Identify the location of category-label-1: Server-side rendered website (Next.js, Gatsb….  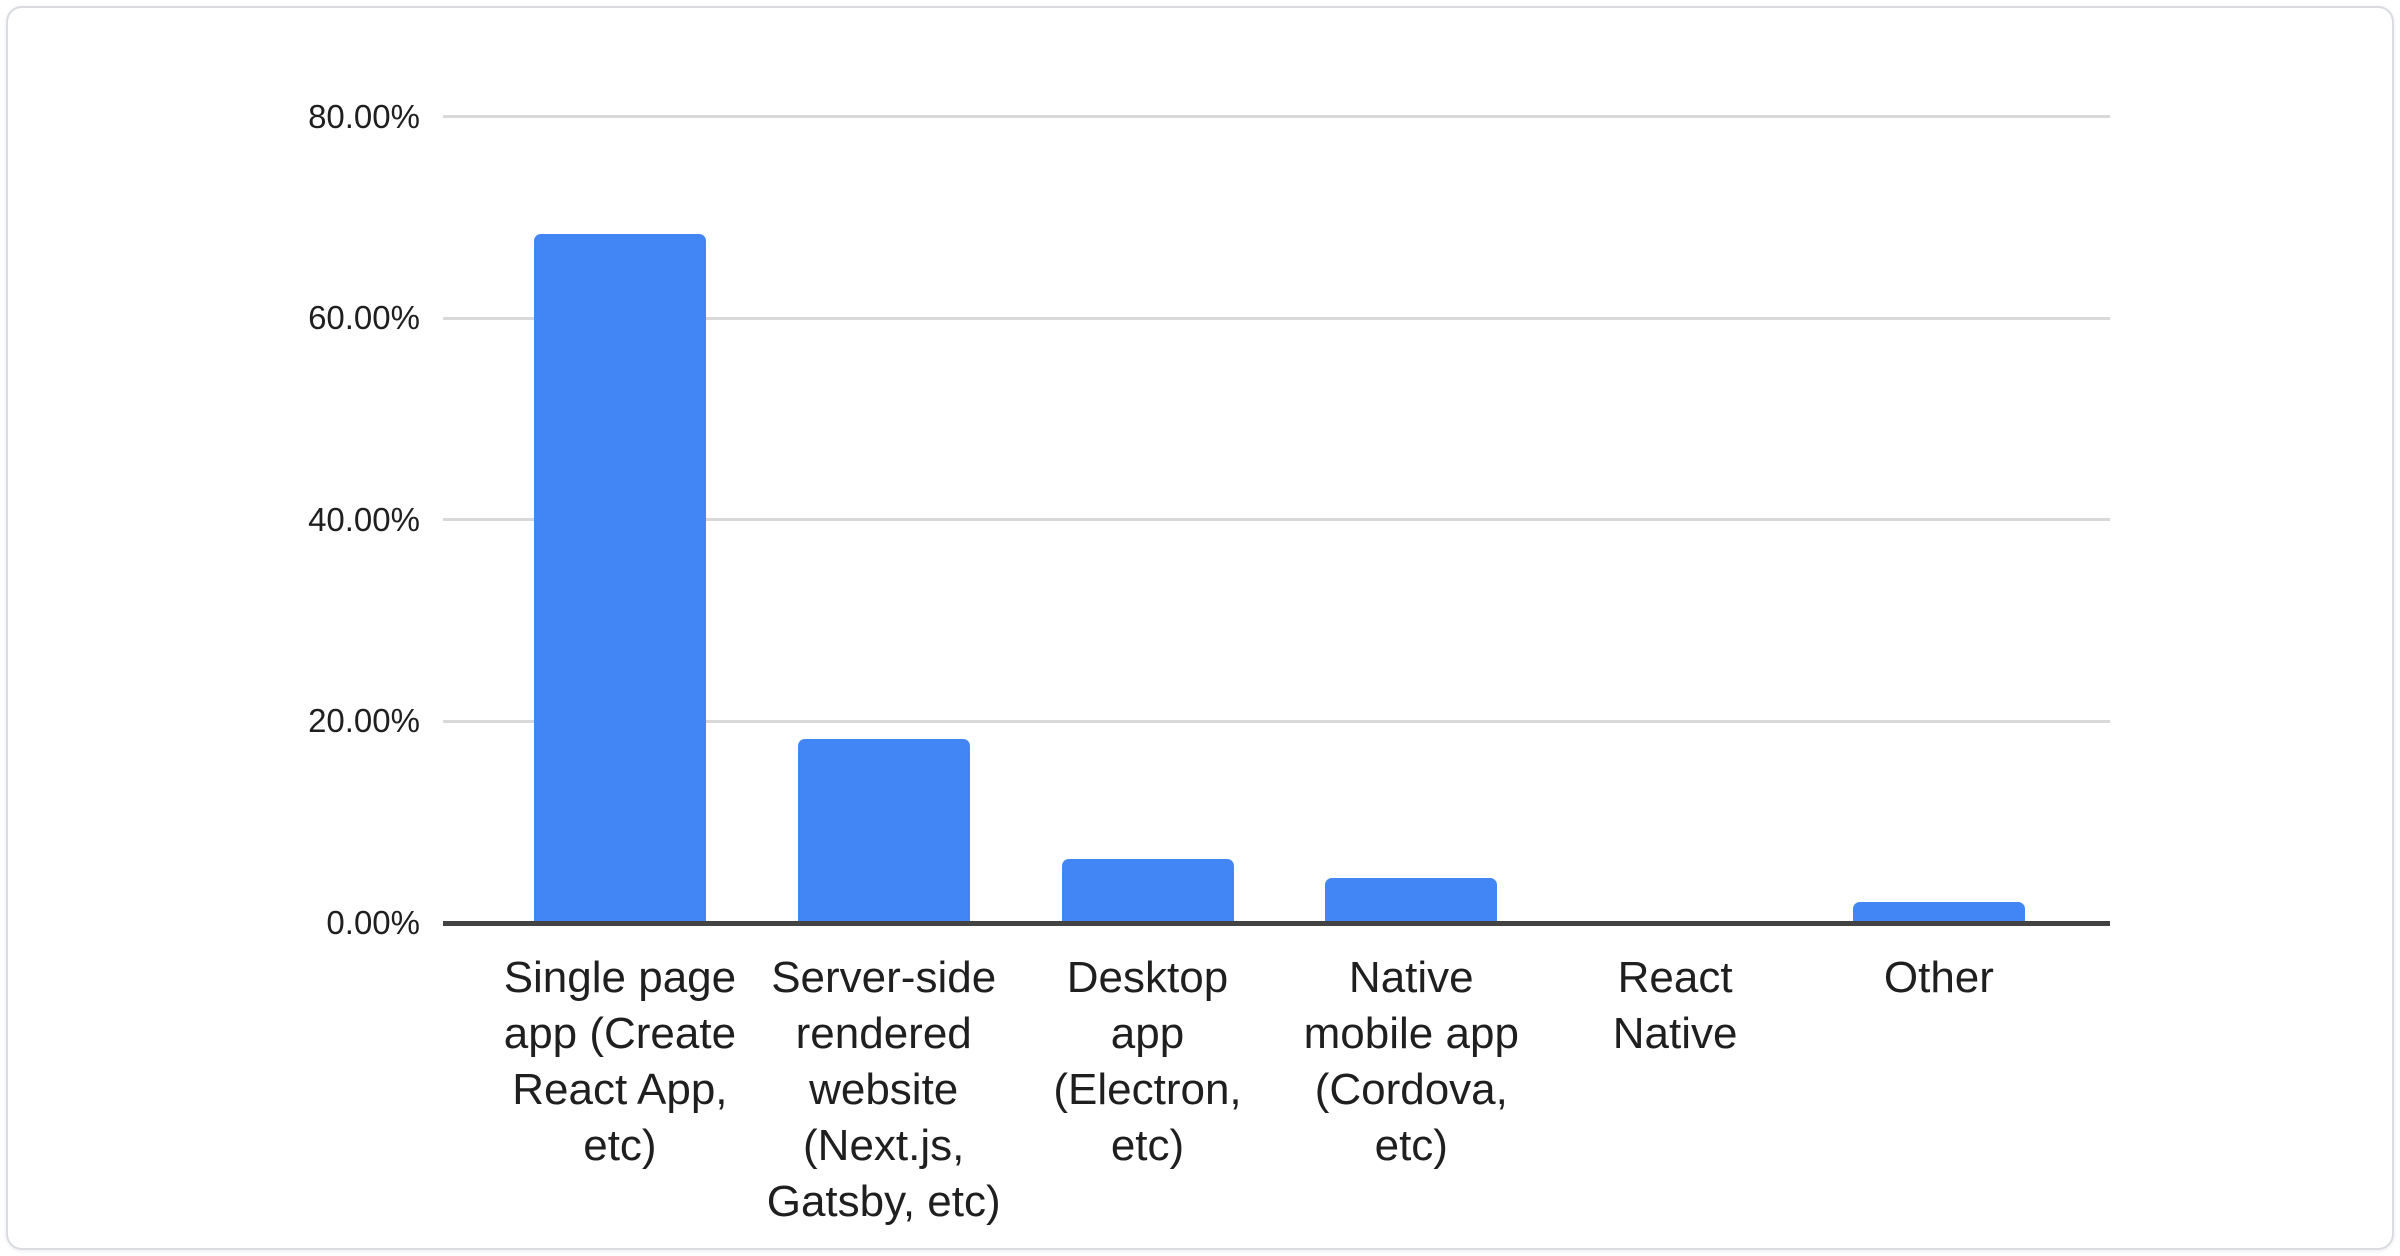
(884, 1090).